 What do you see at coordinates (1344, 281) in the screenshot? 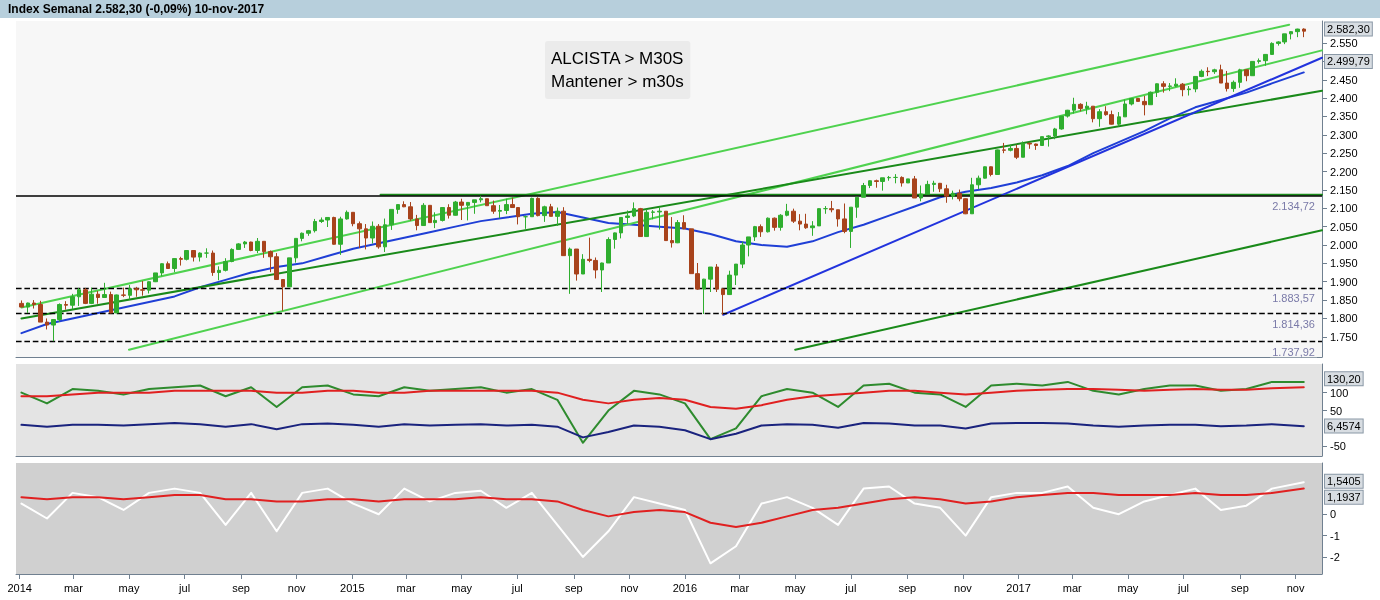
I see `y-tick-label: 1.900` at bounding box center [1344, 281].